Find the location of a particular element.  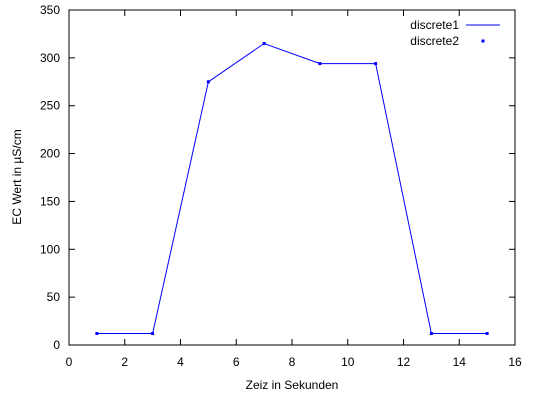

y-axis-label: EC Wert in µS/cm is located at coordinates (17, 176).